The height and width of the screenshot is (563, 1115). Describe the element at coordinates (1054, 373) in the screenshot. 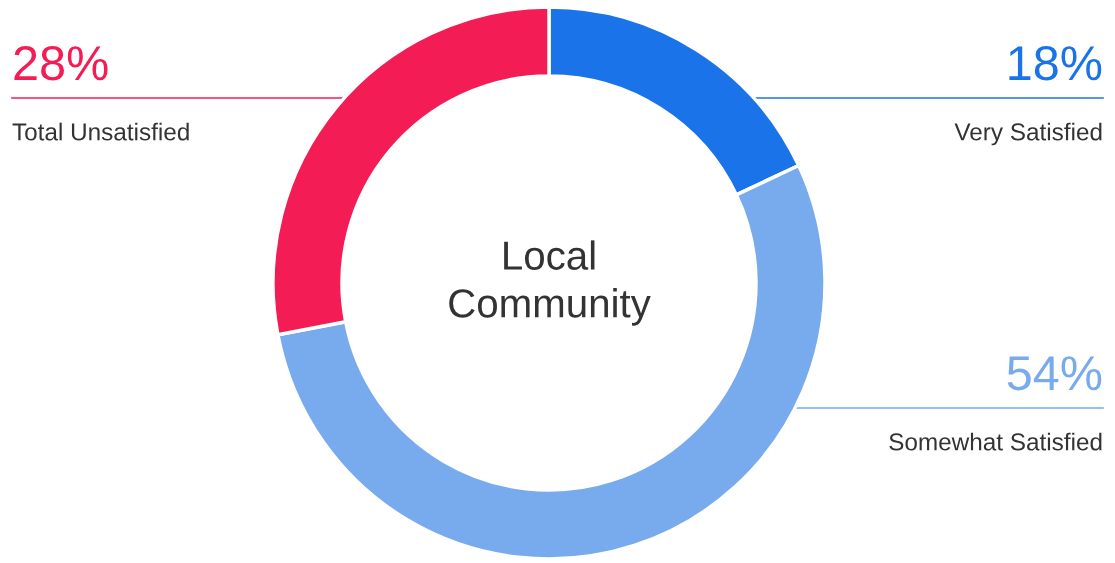

I see `data-label: 54%` at that location.